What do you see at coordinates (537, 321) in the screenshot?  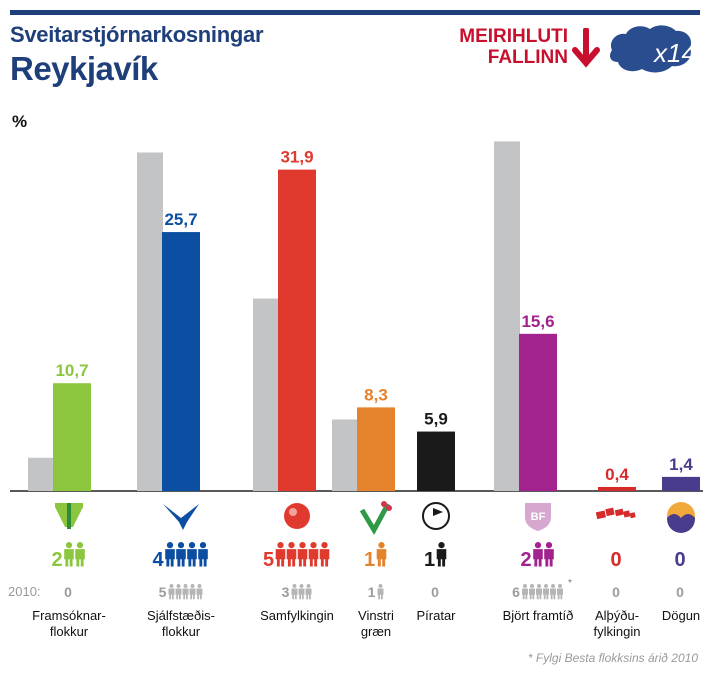 I see `value-label-5: 15,6` at bounding box center [537, 321].